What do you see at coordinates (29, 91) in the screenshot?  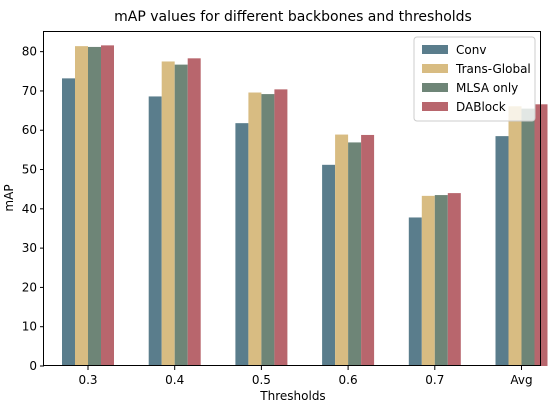 I see `y-tick-label: 70` at bounding box center [29, 91].